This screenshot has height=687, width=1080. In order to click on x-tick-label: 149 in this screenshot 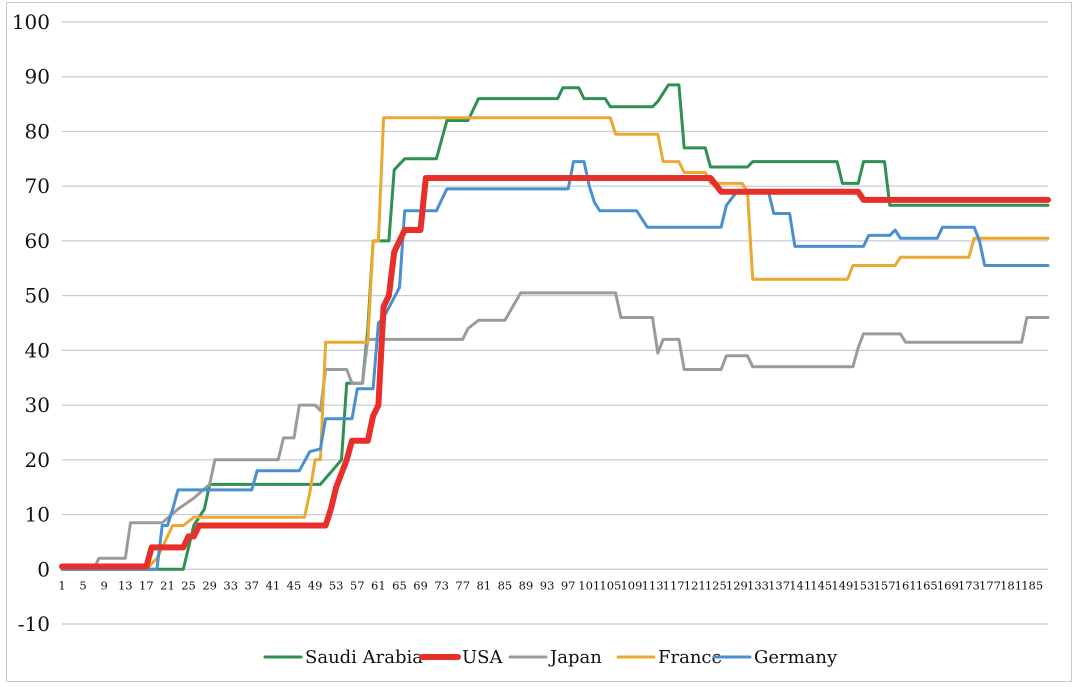, I will do `click(842, 585)`.